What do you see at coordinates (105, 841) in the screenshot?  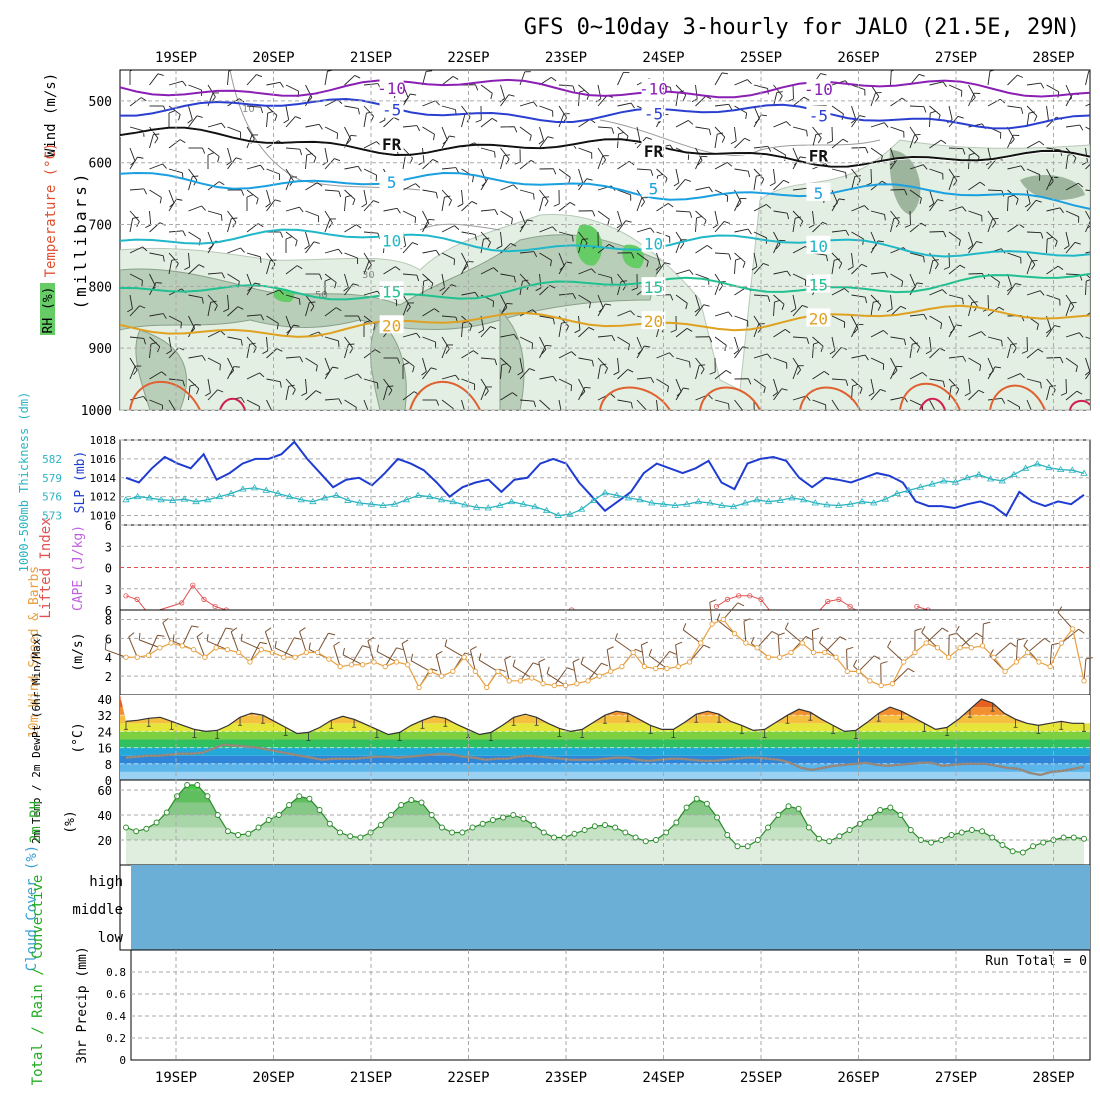 I see `rh-tick: 20` at bounding box center [105, 841].